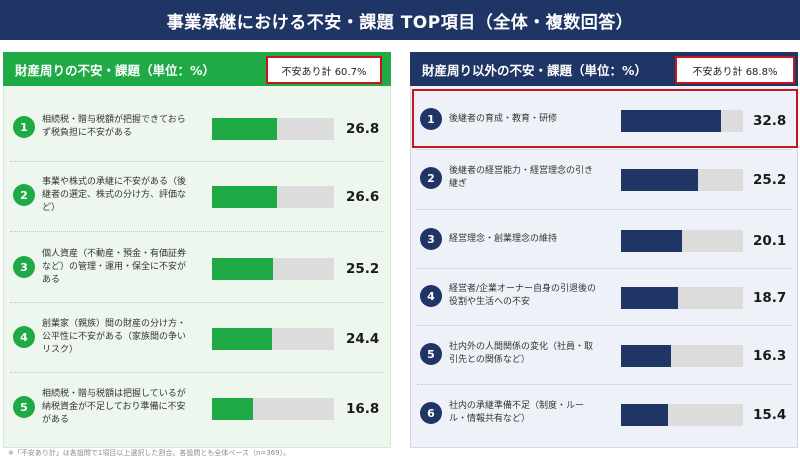 The width and height of the screenshot is (800, 462). Describe the element at coordinates (114, 194) in the screenshot. I see `bar-category-label: 事業や株式の承継に不安がある（後継者の選定、株式の分け方、評価など）` at that location.